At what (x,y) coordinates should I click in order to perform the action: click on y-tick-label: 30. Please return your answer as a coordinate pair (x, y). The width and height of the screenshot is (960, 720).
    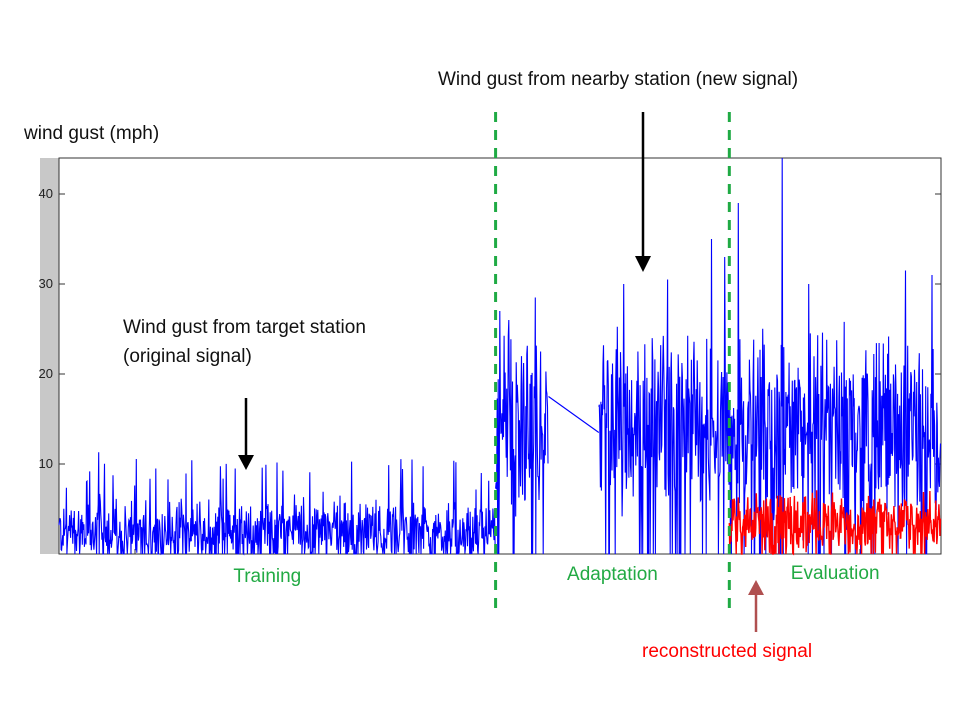
    Looking at the image, I should click on (46, 283).